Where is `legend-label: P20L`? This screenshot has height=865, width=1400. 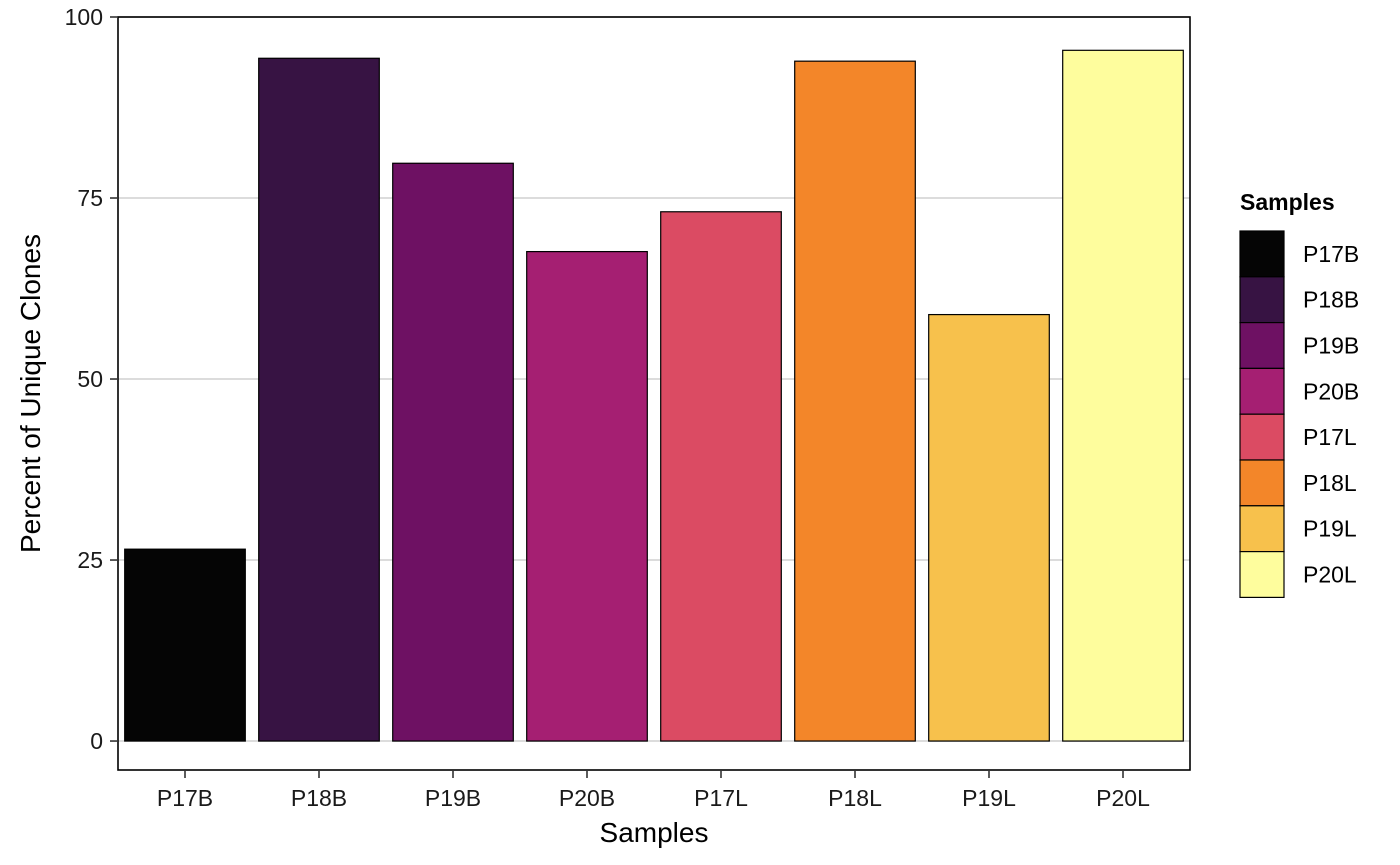
legend-label: P20L is located at coordinates (1330, 575).